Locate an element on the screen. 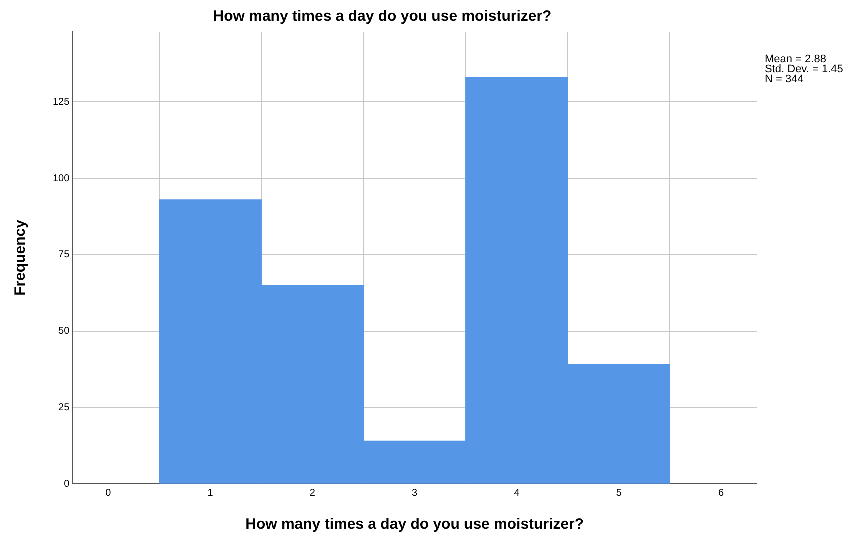 Image resolution: width=860 pixels, height=544 pixels. y-tick-label: 50 is located at coordinates (64, 332).